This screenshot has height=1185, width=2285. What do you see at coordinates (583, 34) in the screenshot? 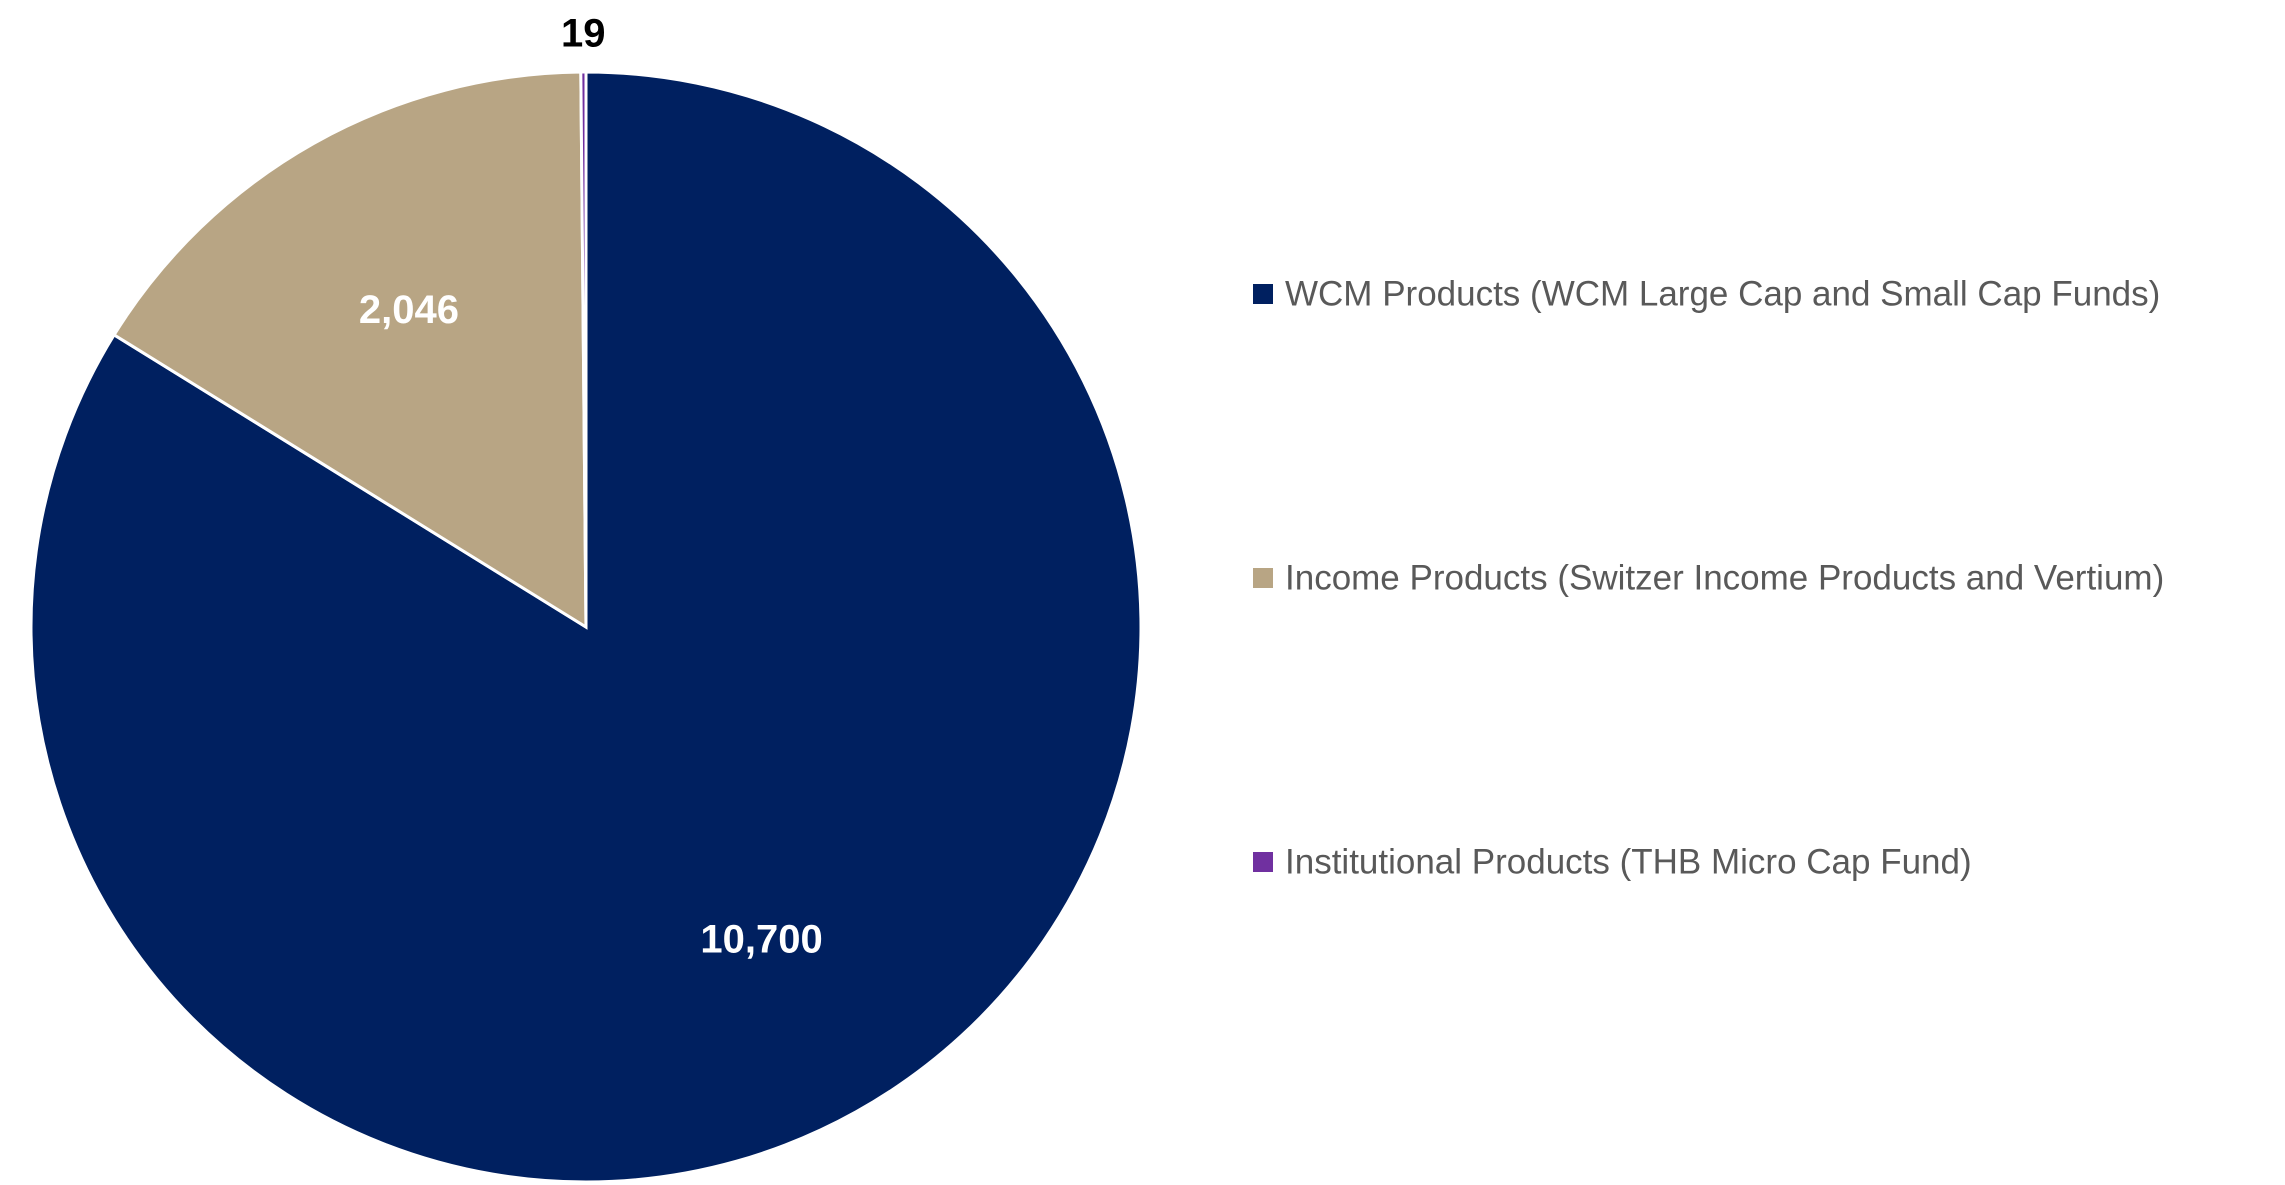
I see `data-label: 19` at bounding box center [583, 34].